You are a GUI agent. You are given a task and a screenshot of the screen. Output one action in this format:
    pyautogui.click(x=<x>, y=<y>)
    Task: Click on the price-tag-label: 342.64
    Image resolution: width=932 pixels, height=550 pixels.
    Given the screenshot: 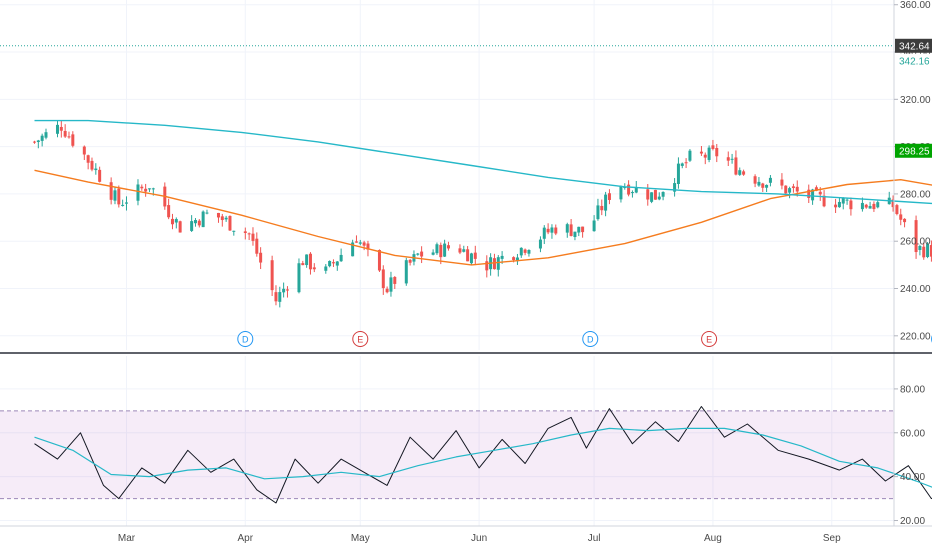 What is the action you would take?
    pyautogui.click(x=914, y=46)
    